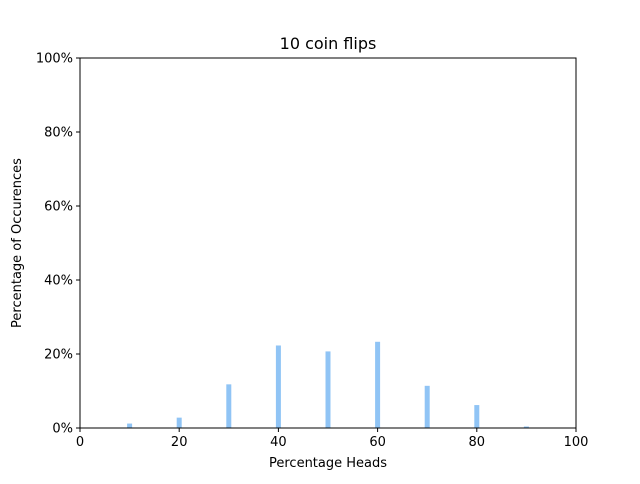 This screenshot has width=640, height=484. Describe the element at coordinates (58, 133) in the screenshot. I see `y-tick-label: 80%` at that location.